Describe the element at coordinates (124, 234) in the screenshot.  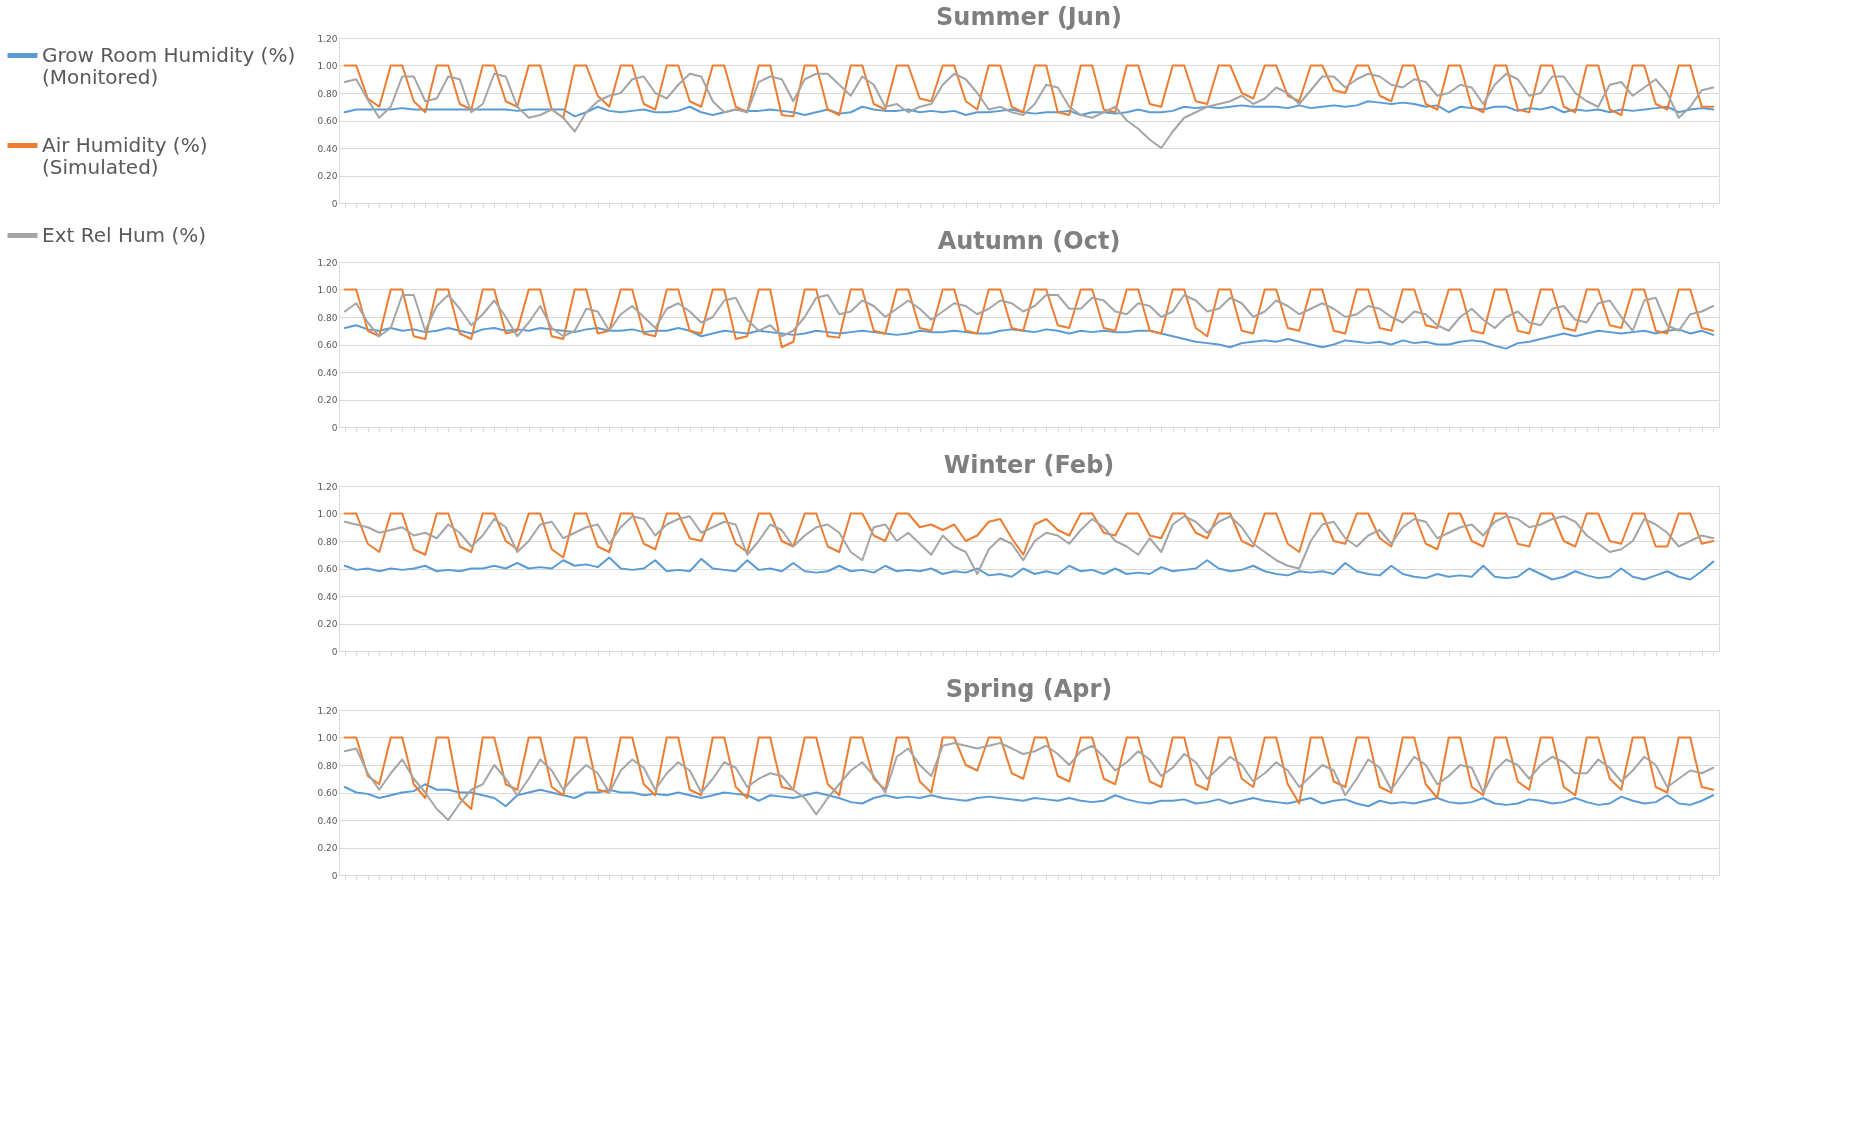
I see `legend-label: Ext Rel Hum (%)` at that location.